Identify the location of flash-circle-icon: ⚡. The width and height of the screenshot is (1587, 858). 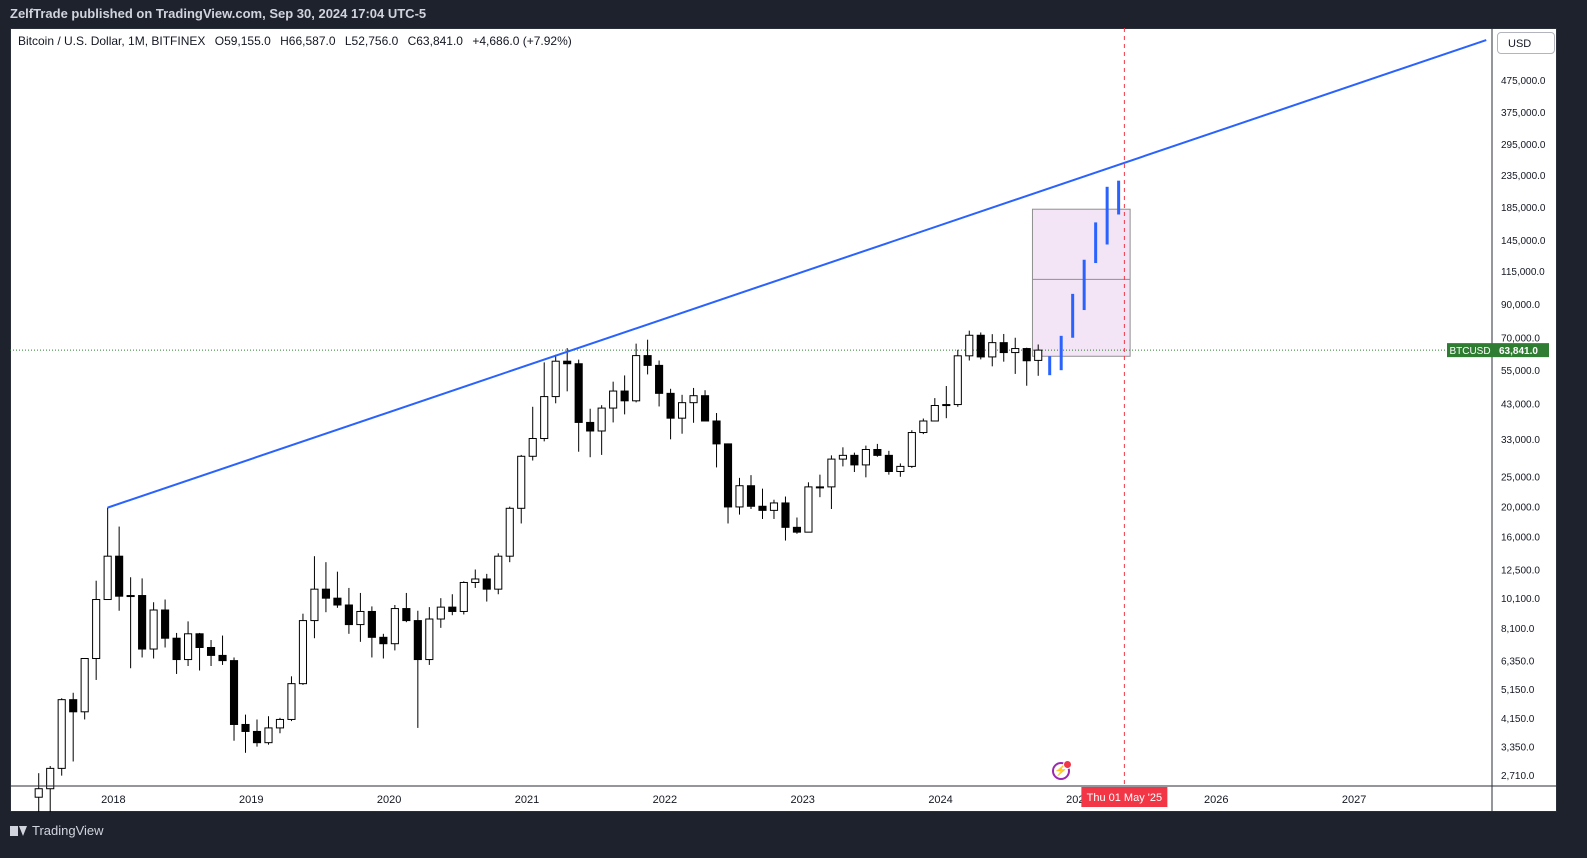
(1062, 770).